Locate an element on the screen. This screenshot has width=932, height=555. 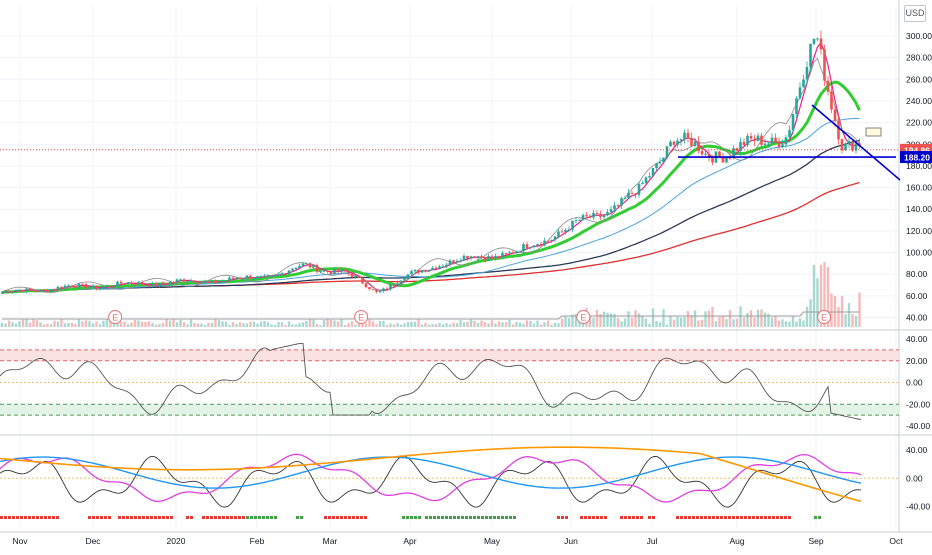
volume-ma-line is located at coordinates (431, 315).